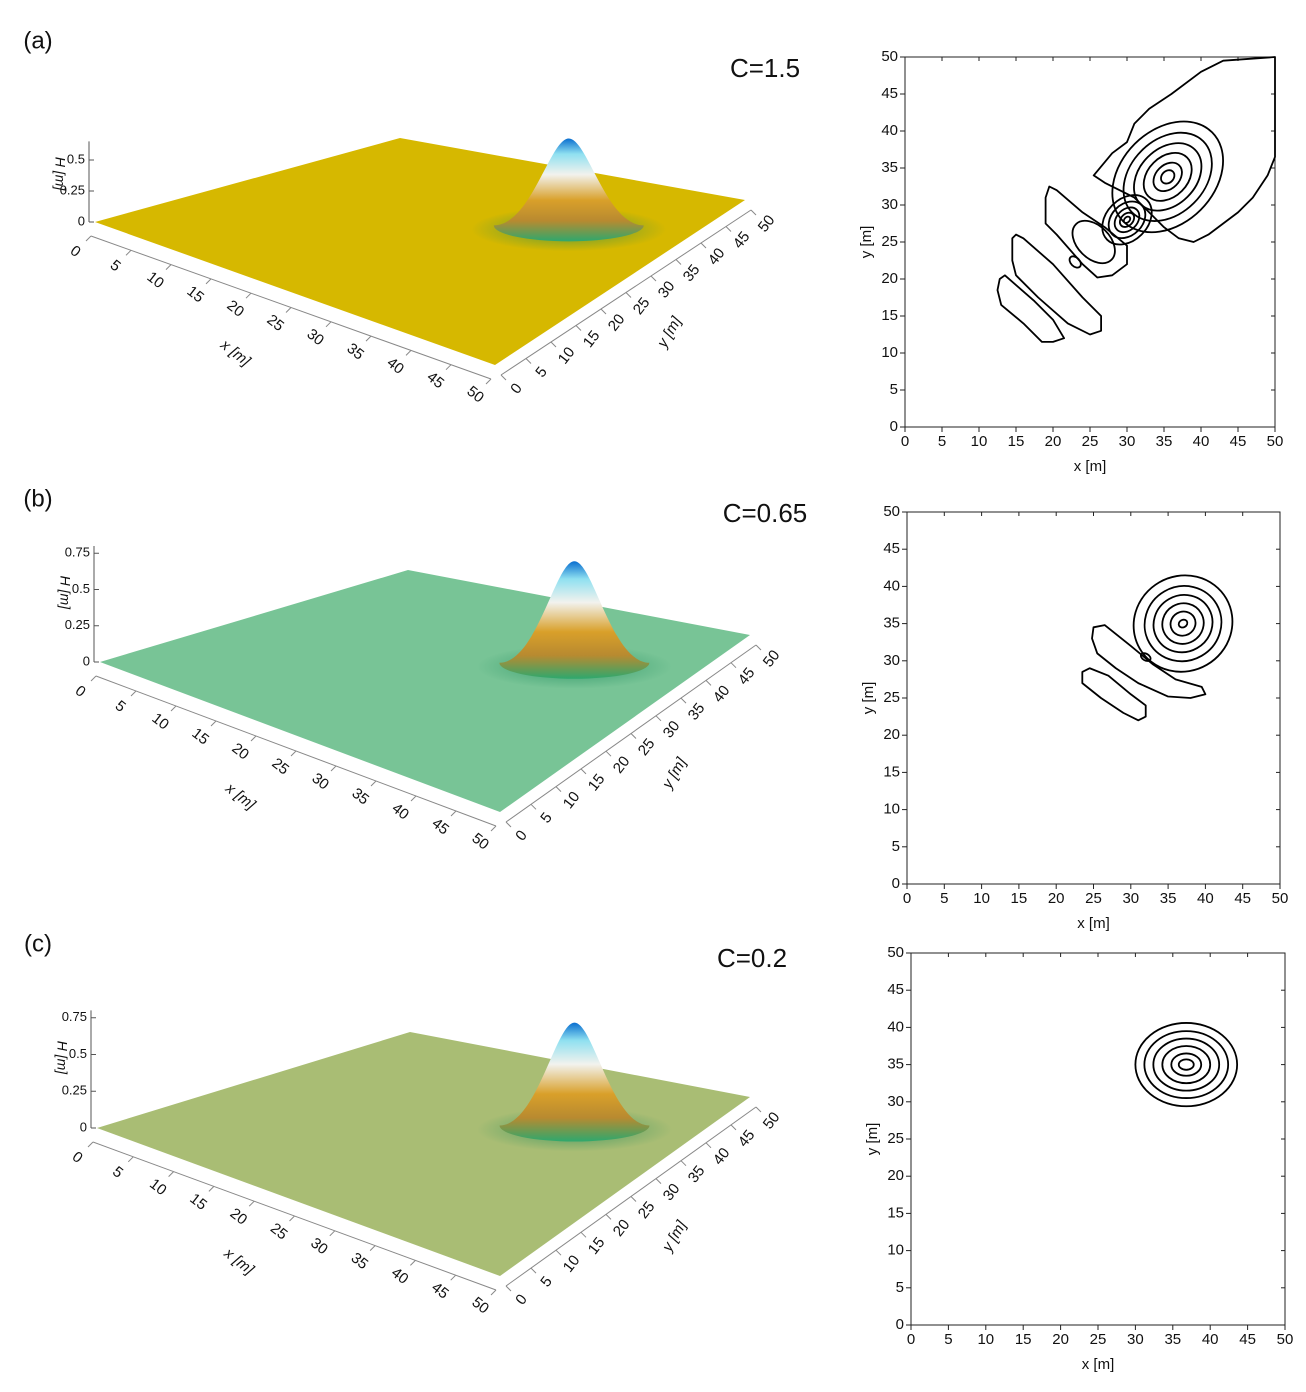 This screenshot has width=1306, height=1392. Describe the element at coordinates (425, 691) in the screenshot. I see `surface-plane` at that location.